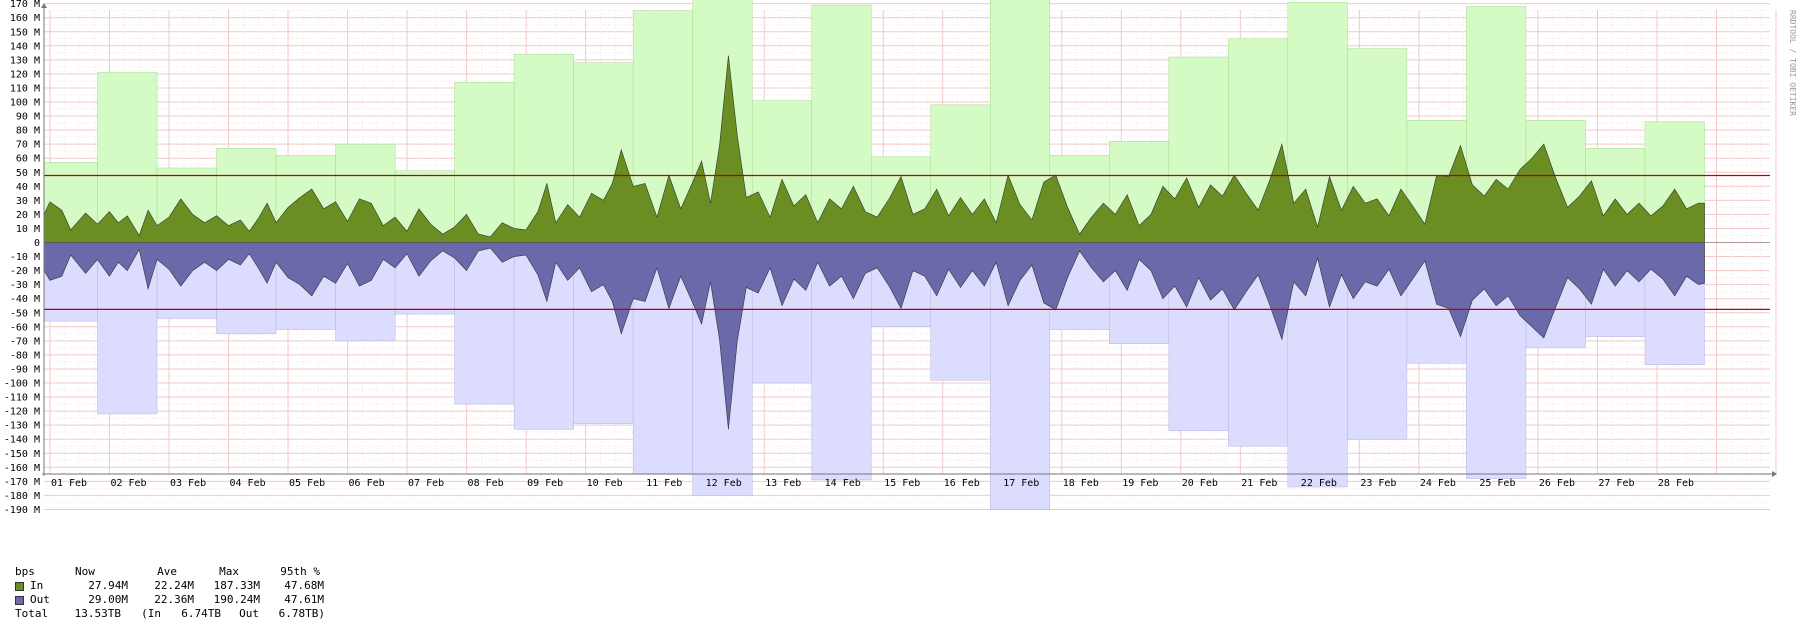 Image resolution: width=1800 pixels, height=628 pixels. Describe the element at coordinates (1557, 483) in the screenshot. I see `x-tick-label: 26 Feb` at that location.